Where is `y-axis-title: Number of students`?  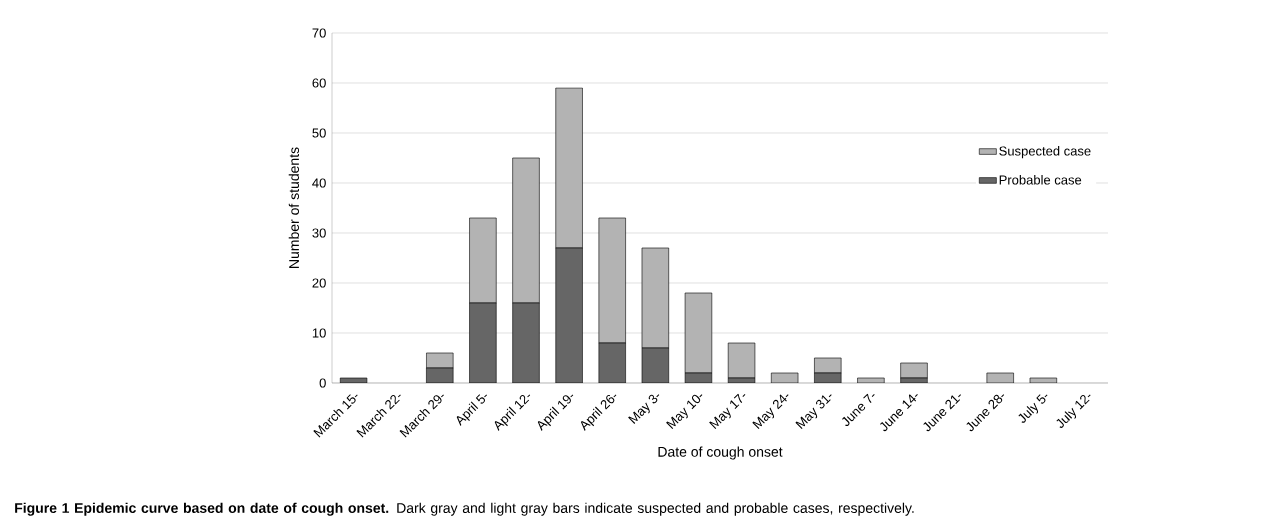
y-axis-title: Number of students is located at coordinates (294, 207).